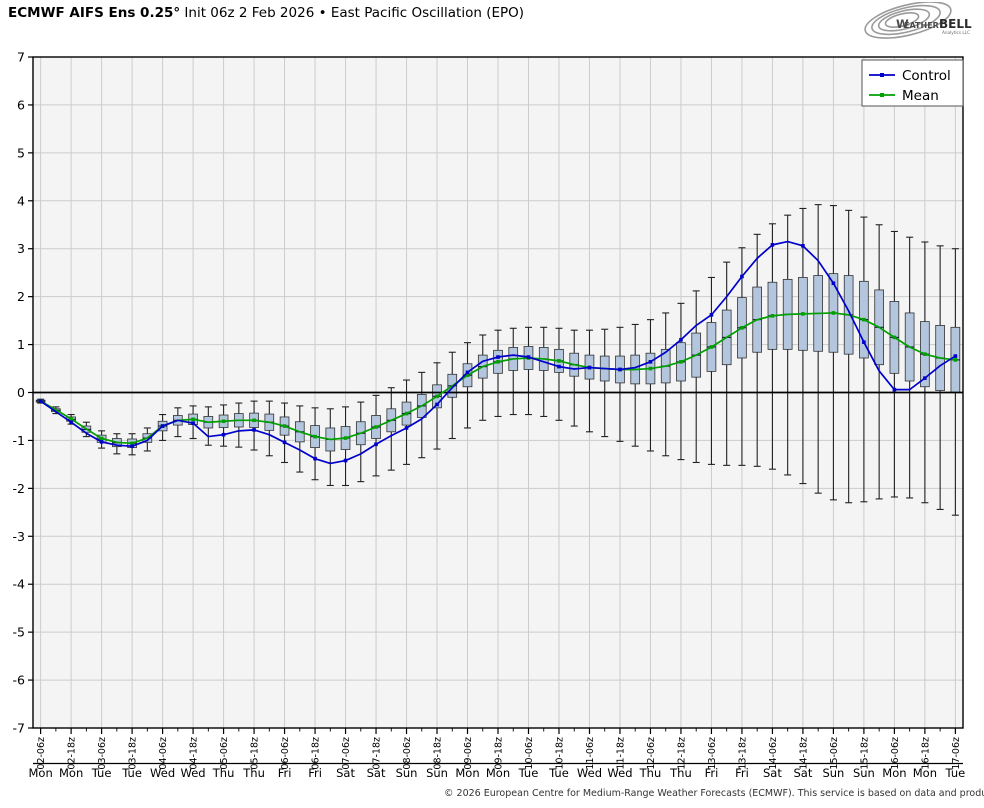 This screenshot has height=808, width=984. I want to click on y-tick-label: -7, so click(19, 728).